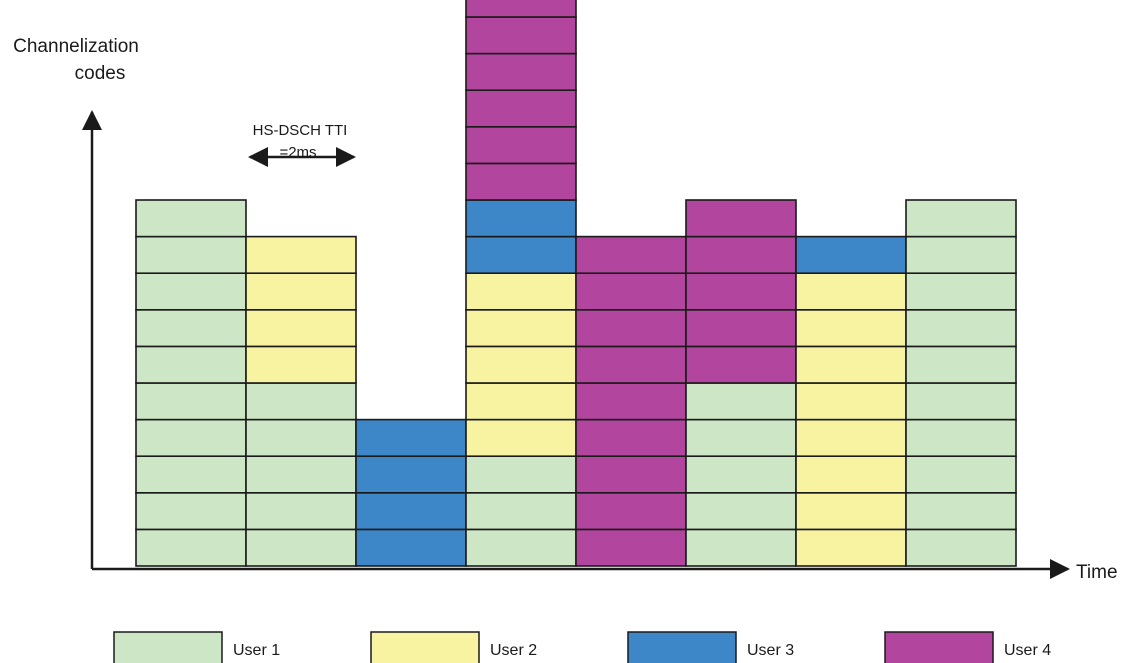 Image resolution: width=1146 pixels, height=663 pixels. I want to click on x-axis-label: Time, so click(1097, 572).